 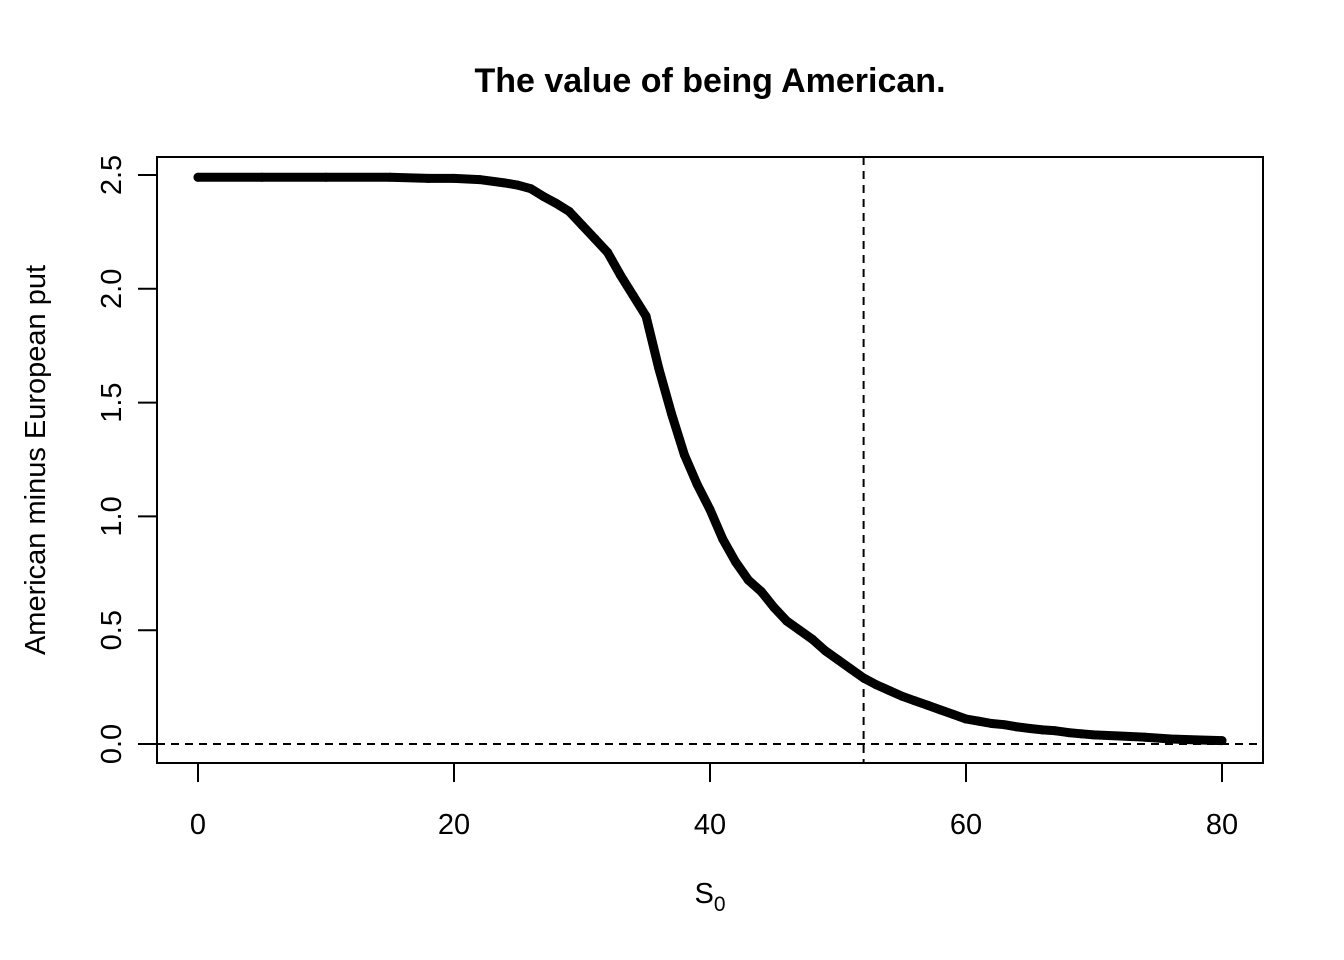 What do you see at coordinates (198, 825) in the screenshot?
I see `x-tick-label: 0` at bounding box center [198, 825].